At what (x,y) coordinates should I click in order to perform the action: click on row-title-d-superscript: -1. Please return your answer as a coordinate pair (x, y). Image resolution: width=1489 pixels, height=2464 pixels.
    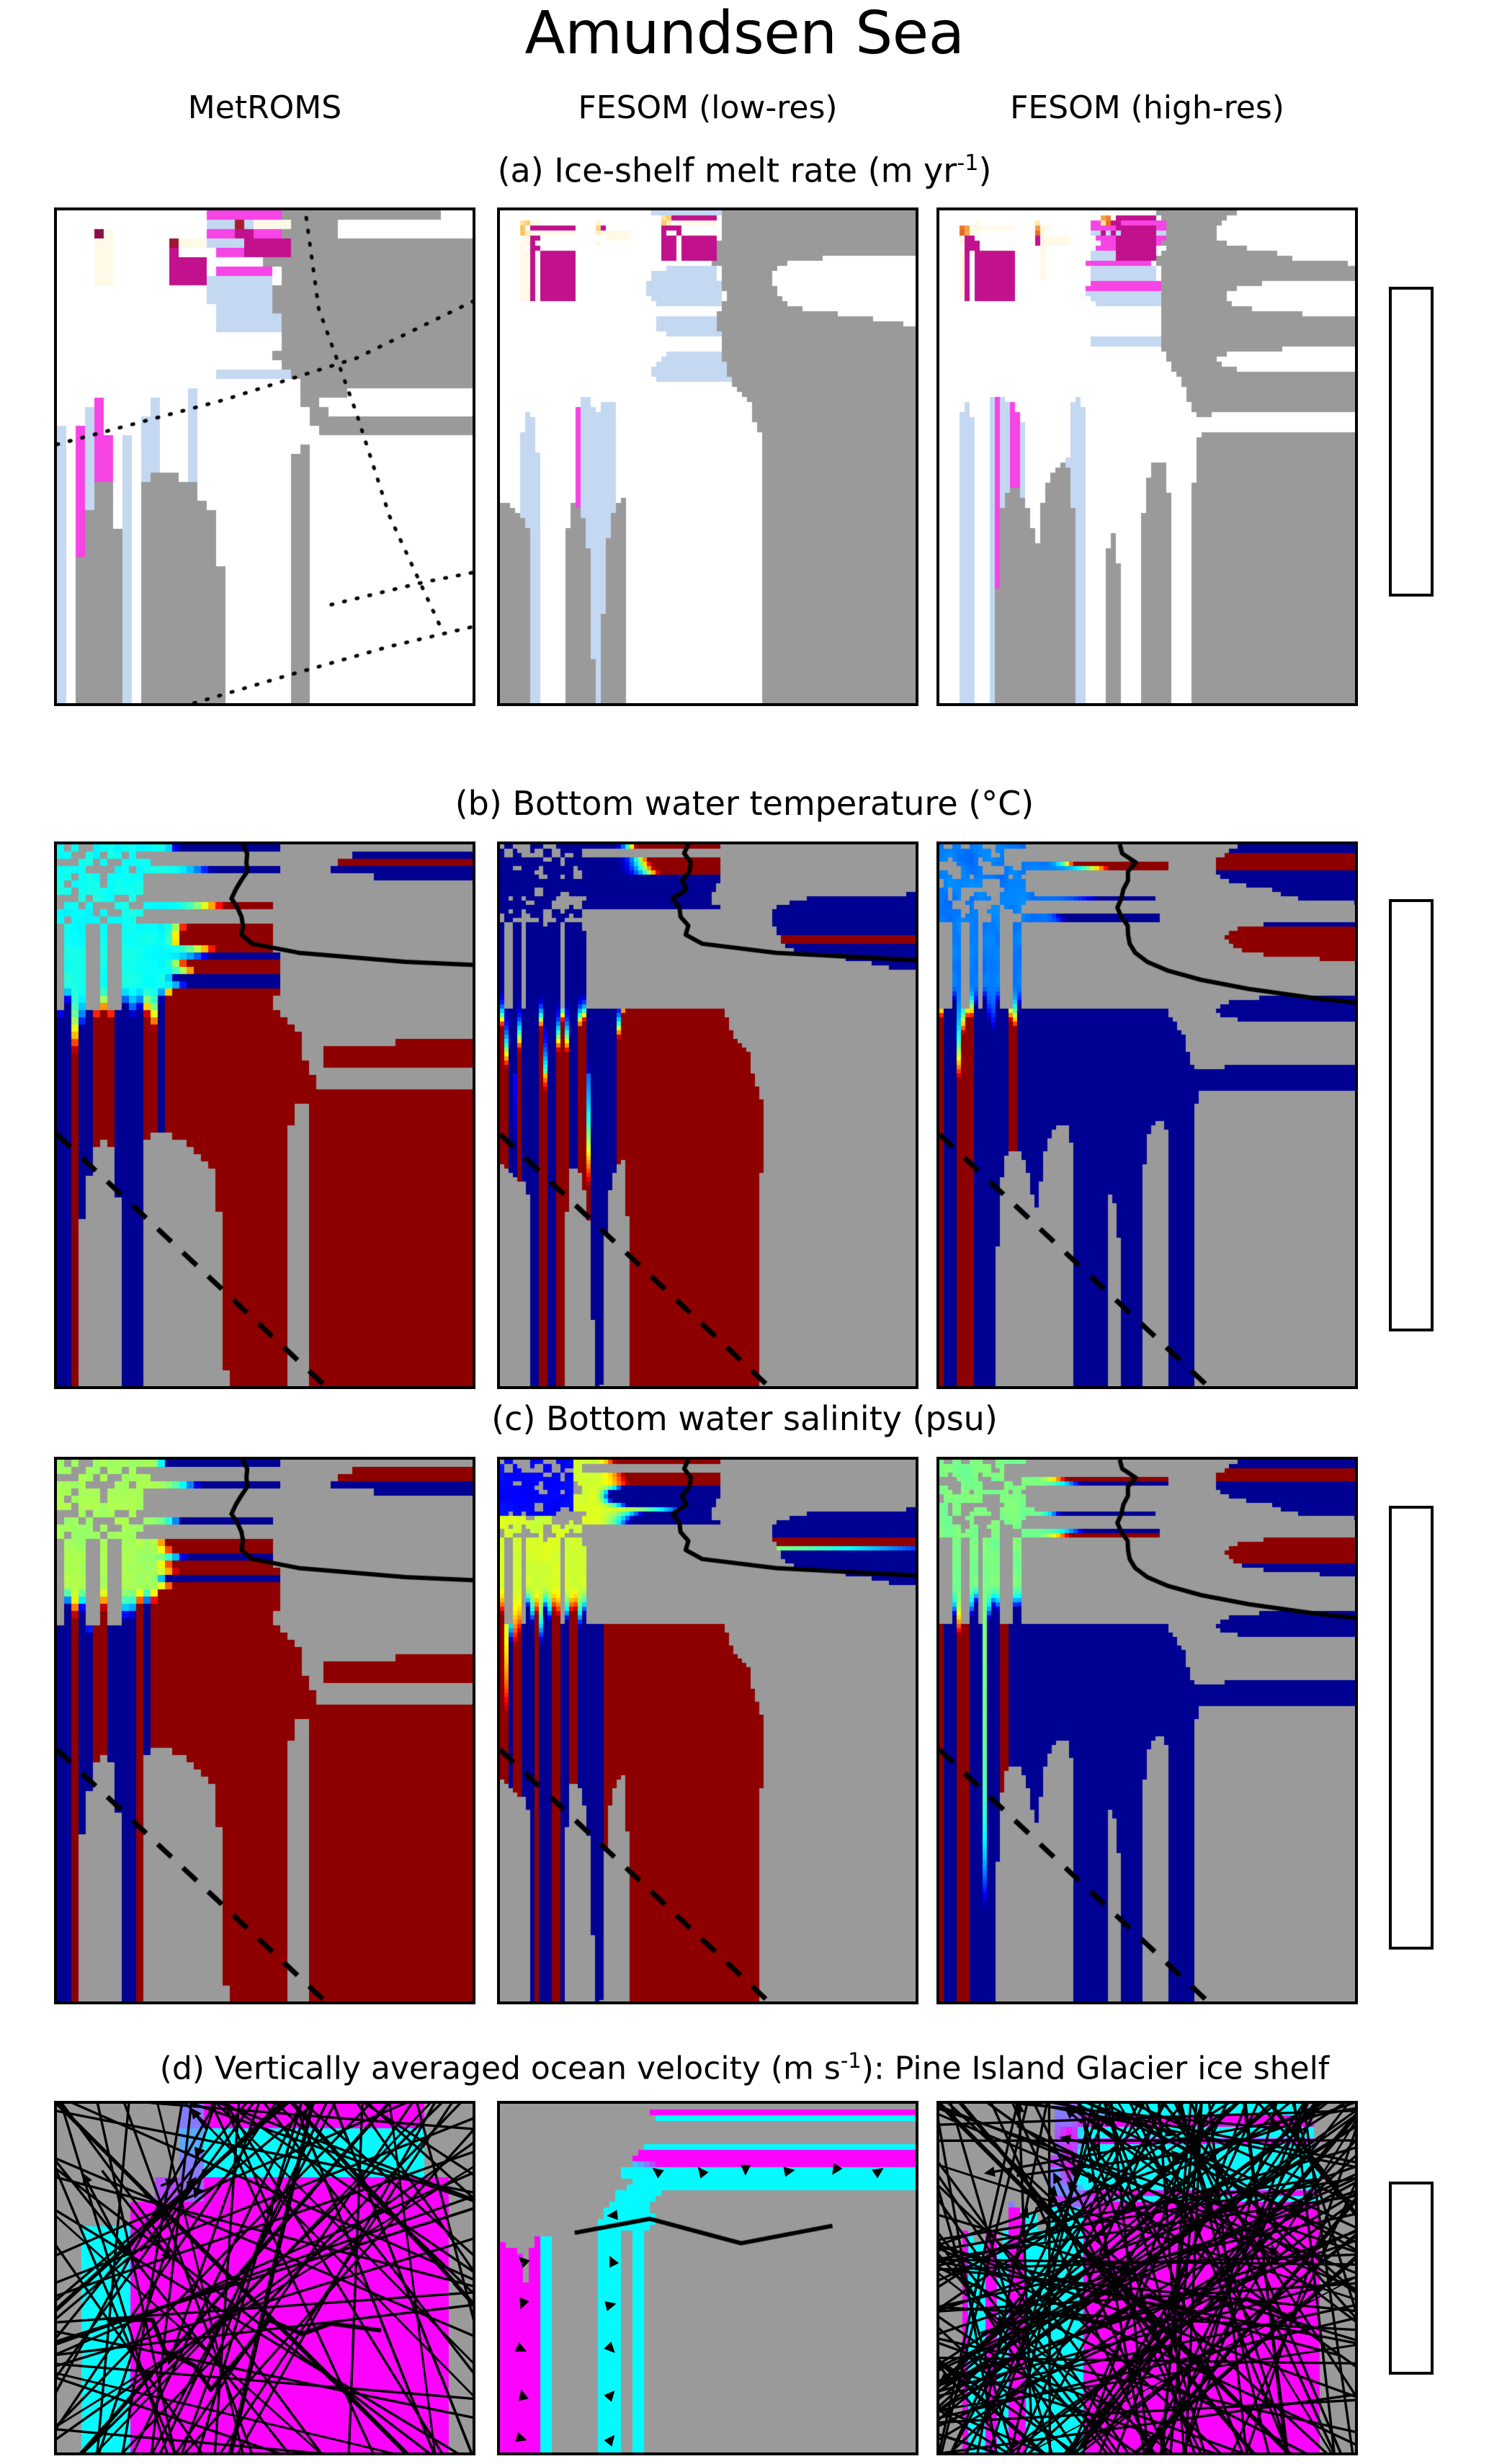
    Looking at the image, I should click on (851, 2060).